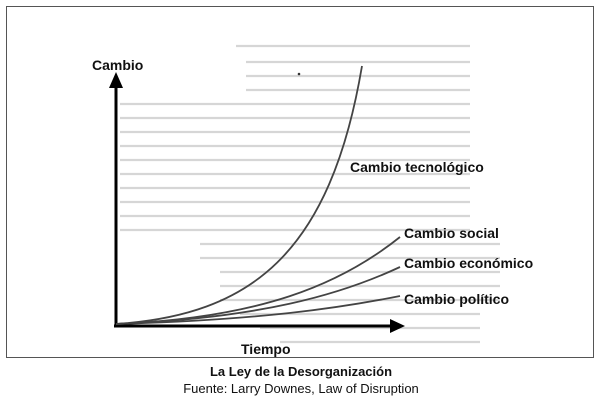  Describe the element at coordinates (301, 388) in the screenshot. I see `caption-source: Fuente: Larry Downes, Law of Disruption` at that location.